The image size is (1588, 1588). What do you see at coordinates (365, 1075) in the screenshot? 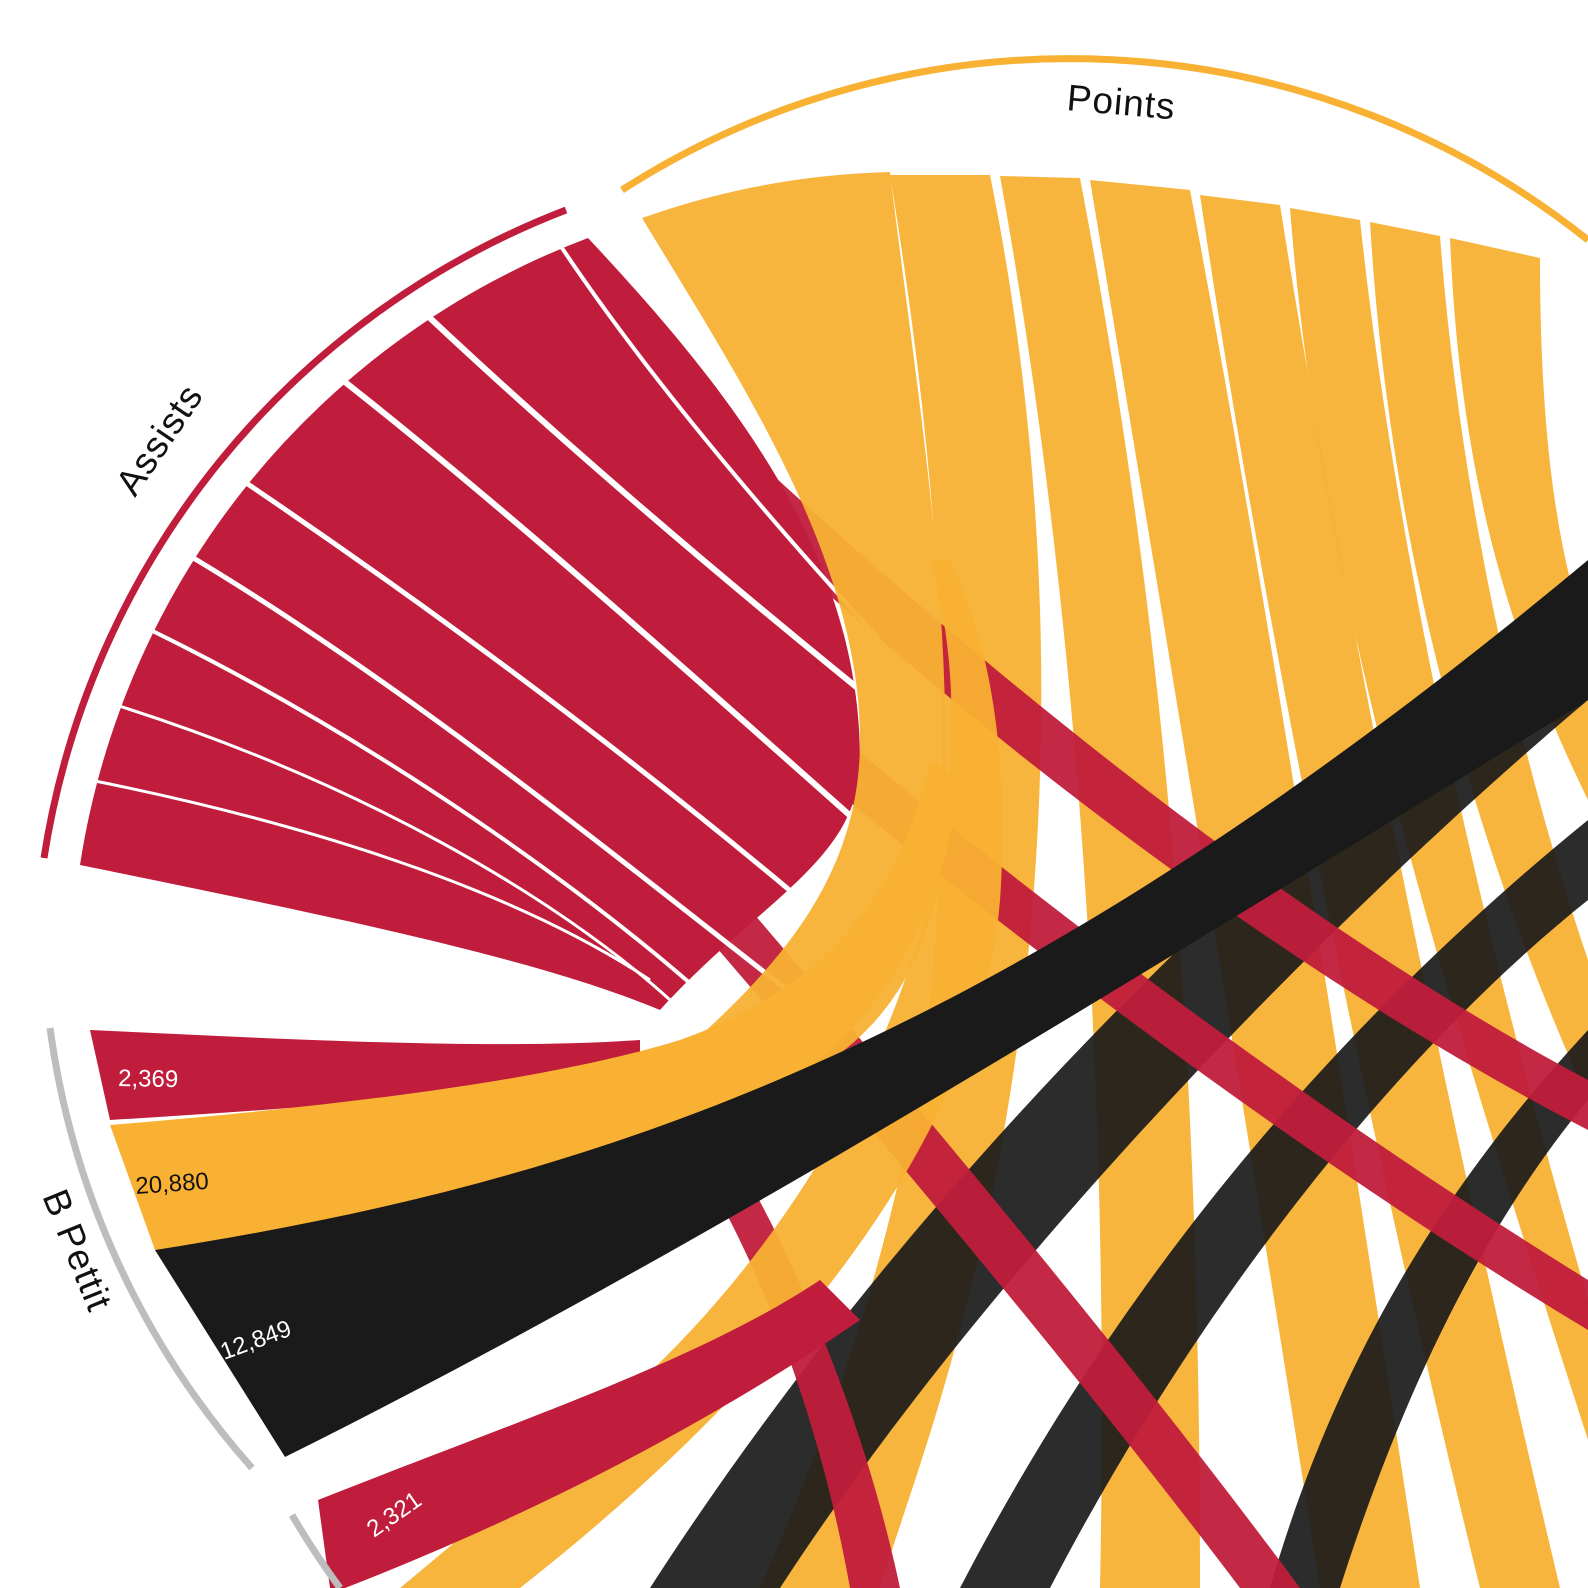
I see `assists-ribbon-lower` at bounding box center [365, 1075].